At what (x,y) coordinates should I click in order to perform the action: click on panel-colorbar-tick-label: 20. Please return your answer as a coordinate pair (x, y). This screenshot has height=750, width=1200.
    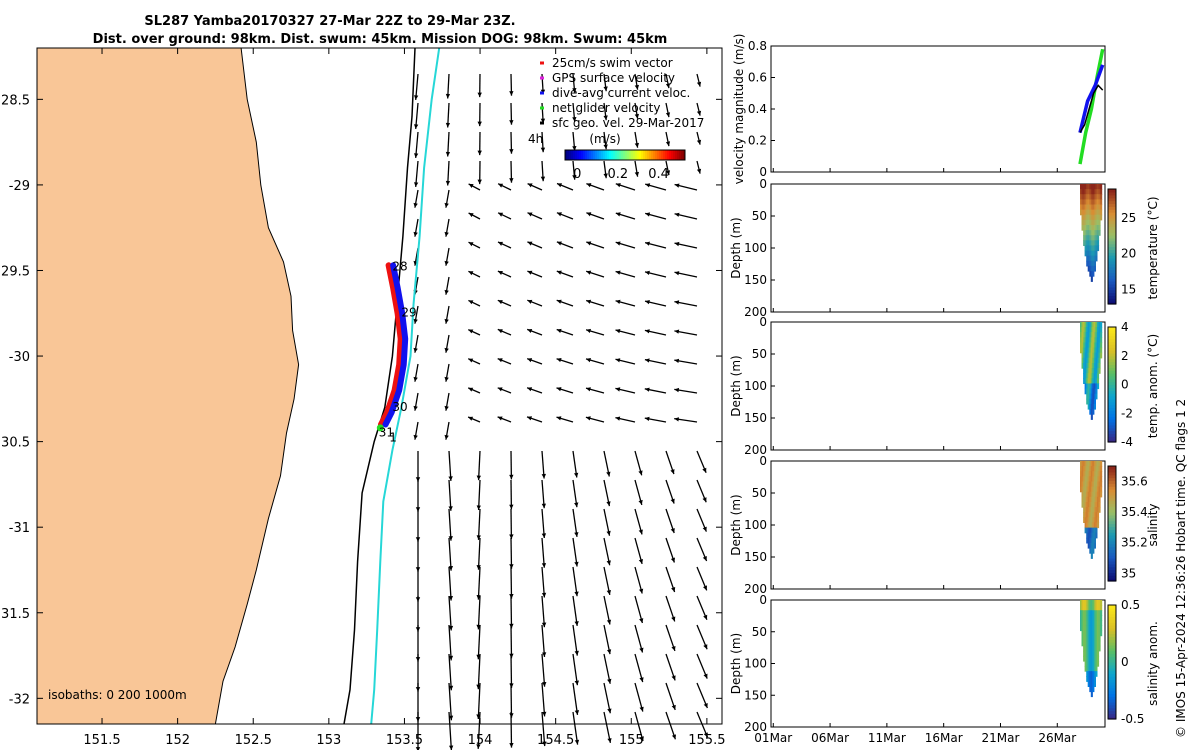
    Looking at the image, I should click on (1128, 254).